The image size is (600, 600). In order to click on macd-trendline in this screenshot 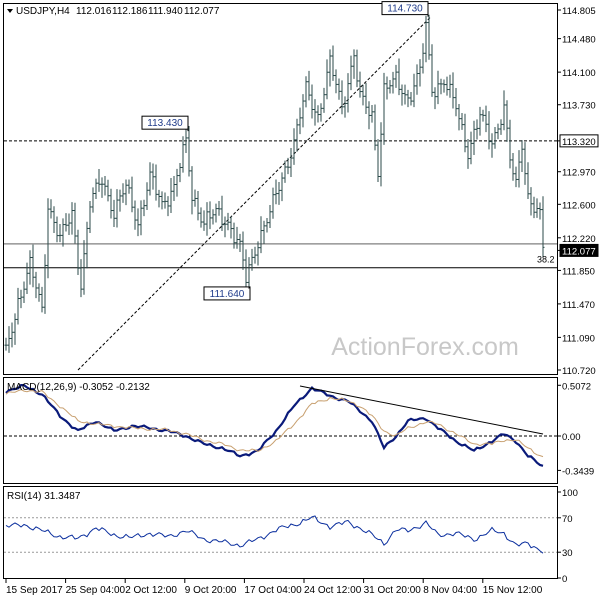, I will do `click(421, 410)`.